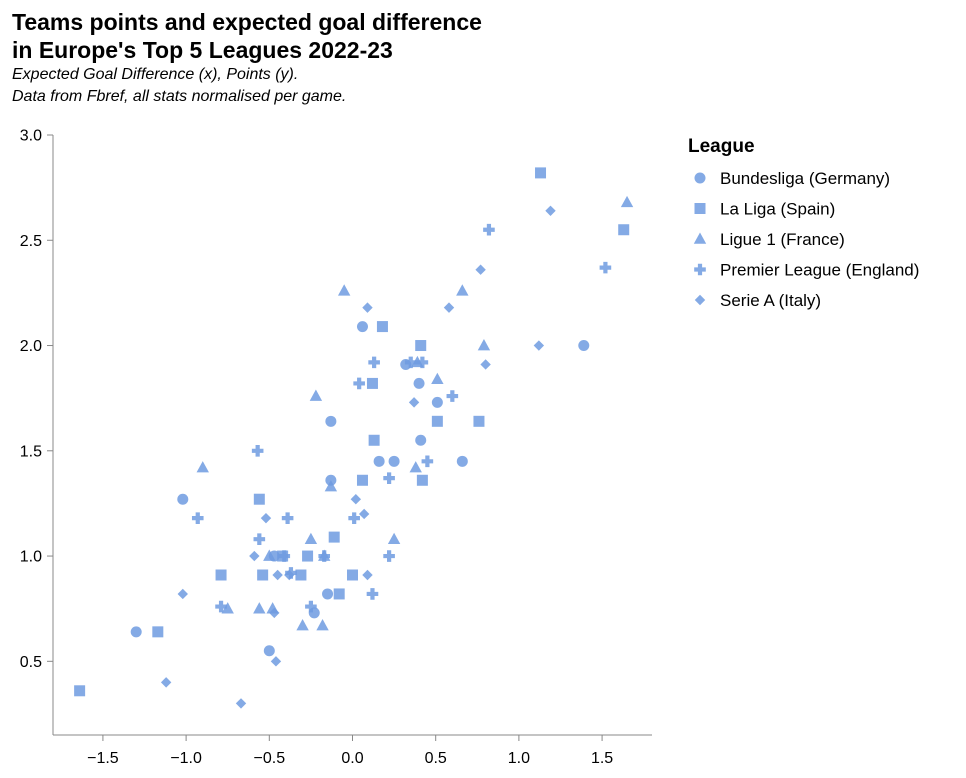  Describe the element at coordinates (700, 238) in the screenshot. I see `legend-triangle-icon` at that location.